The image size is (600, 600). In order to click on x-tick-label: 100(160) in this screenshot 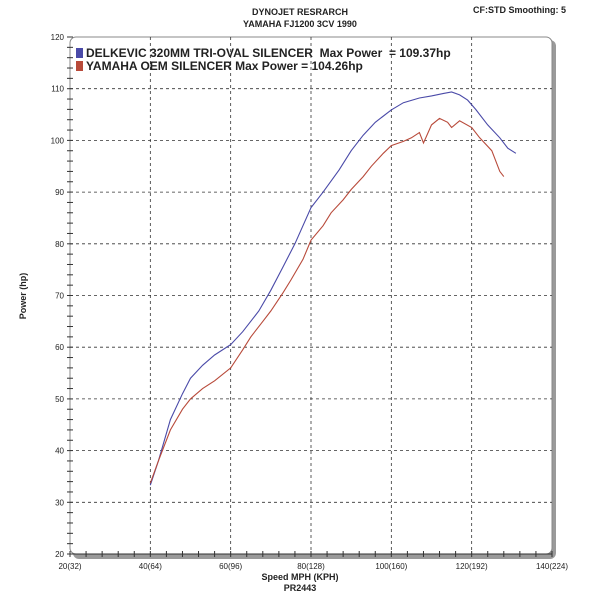, I will do `click(391, 566)`.